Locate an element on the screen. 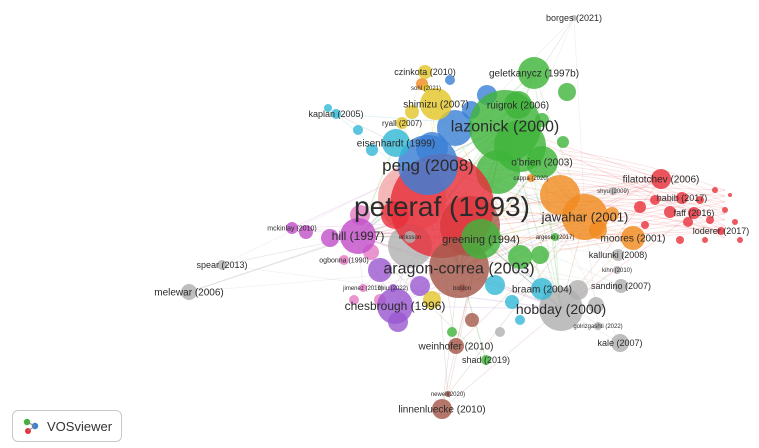 Image resolution: width=759 pixels, height=448 pixels. node-bubble-geletkanycz is located at coordinates (534, 73).